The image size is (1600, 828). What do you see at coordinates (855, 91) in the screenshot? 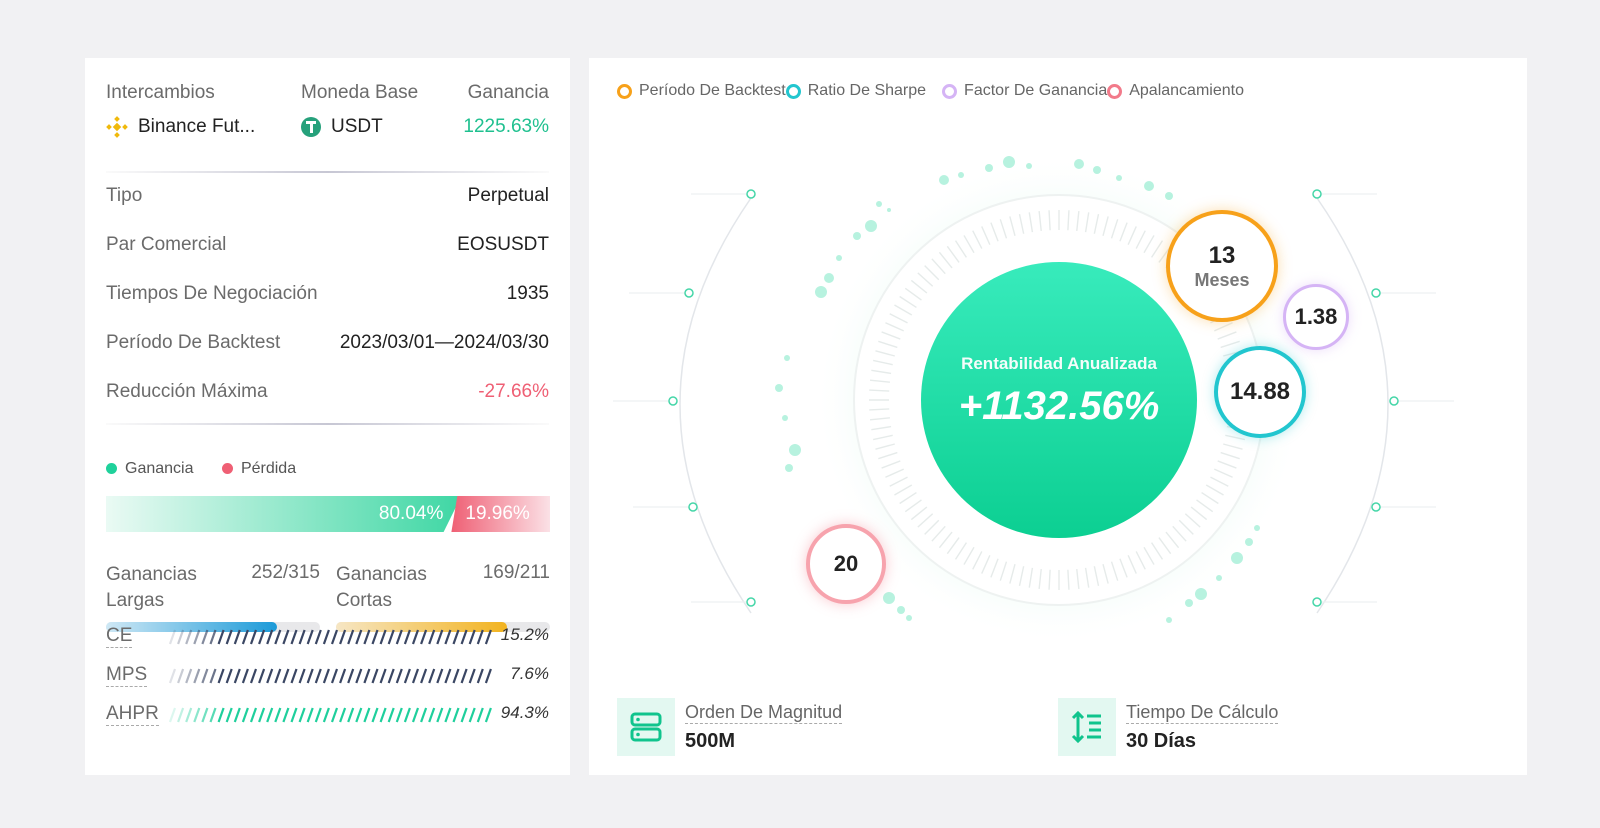
I see `legend-item: Ratio De Sharpe` at bounding box center [855, 91].